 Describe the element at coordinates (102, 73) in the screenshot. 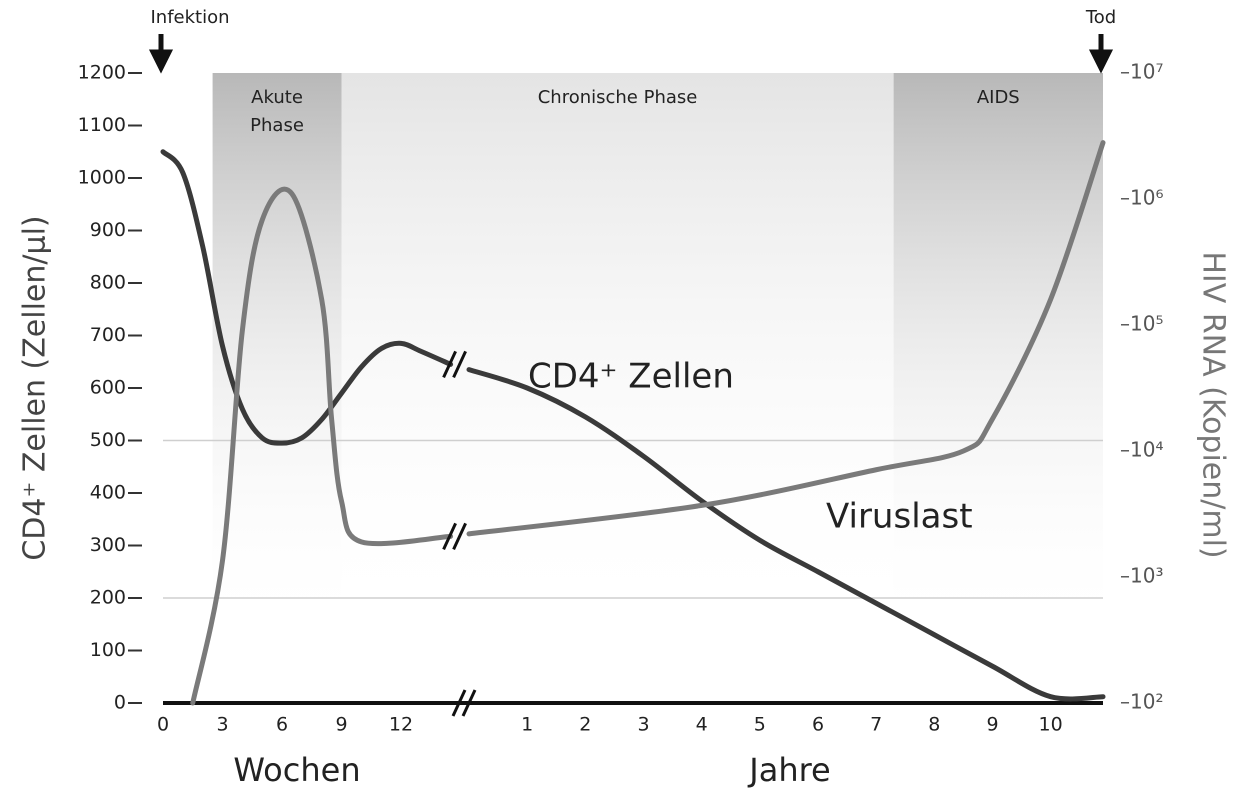

I see `y-tick-label: 1200` at that location.